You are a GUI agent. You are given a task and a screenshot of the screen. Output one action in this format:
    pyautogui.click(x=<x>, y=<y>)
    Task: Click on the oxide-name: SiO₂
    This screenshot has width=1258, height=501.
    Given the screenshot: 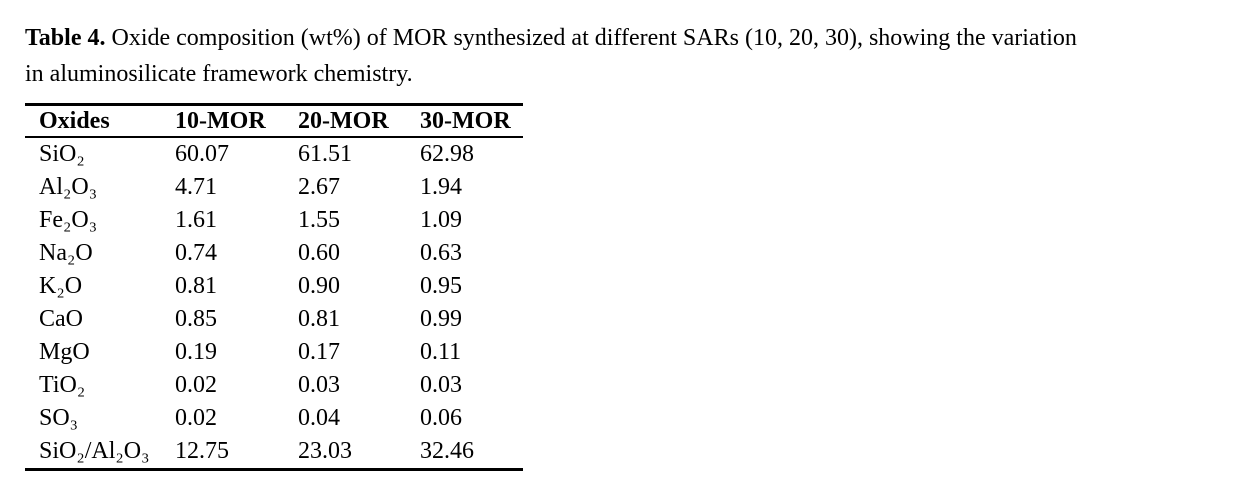 What is the action you would take?
    pyautogui.click(x=62, y=154)
    